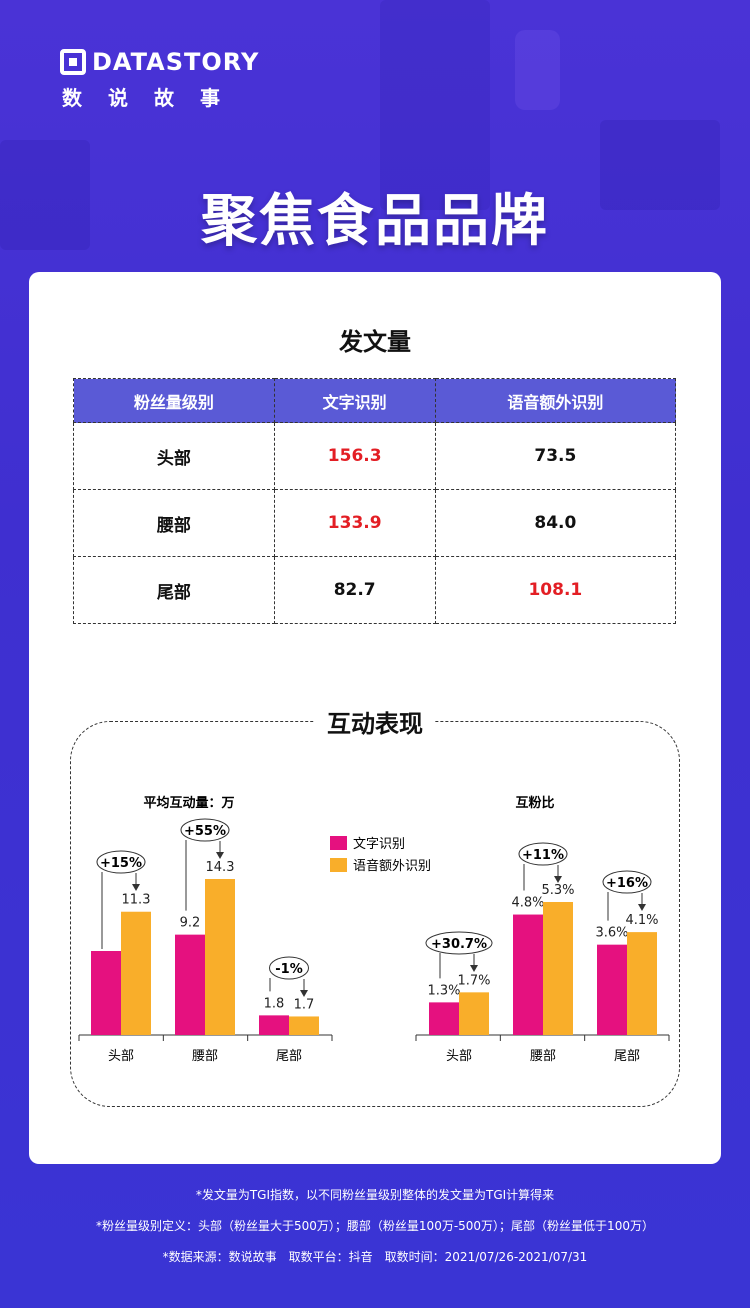 This screenshot has width=750, height=1308. What do you see at coordinates (555, 400) in the screenshot?
I see `header-voice: 语音额外识别` at bounding box center [555, 400].